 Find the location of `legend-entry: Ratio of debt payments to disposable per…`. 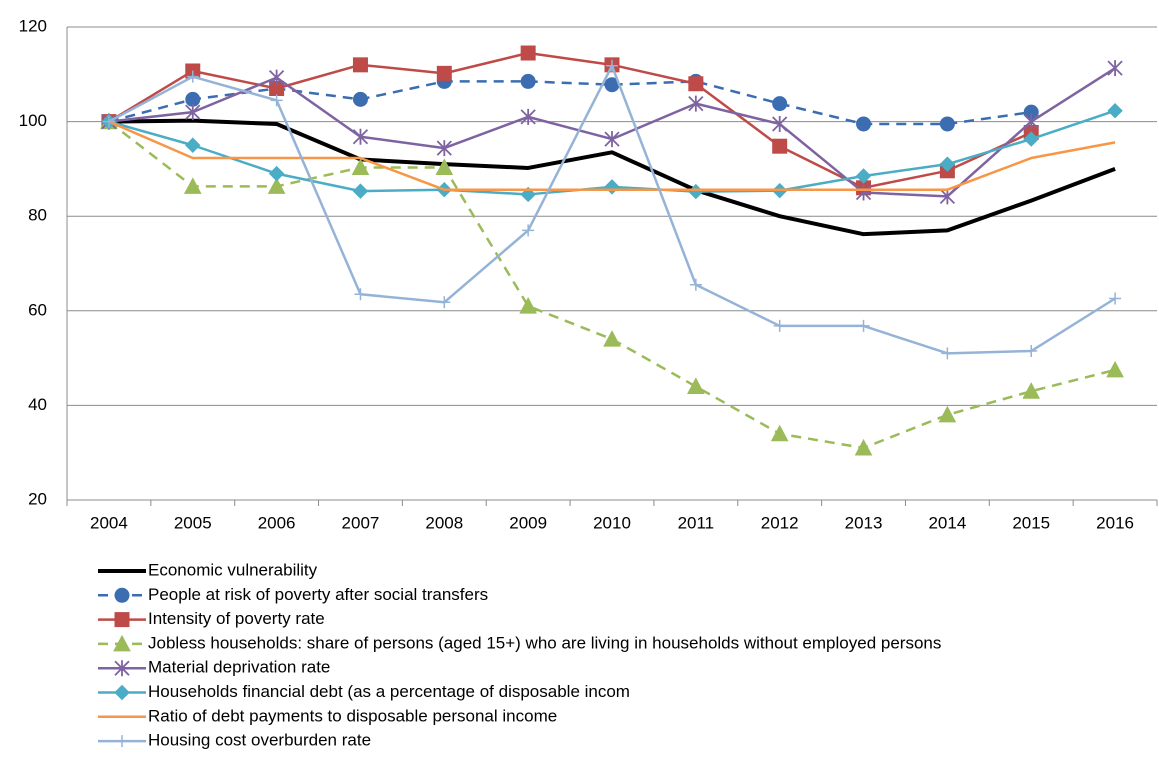

legend-entry: Ratio of debt payments to disposable per… is located at coordinates (327, 715).